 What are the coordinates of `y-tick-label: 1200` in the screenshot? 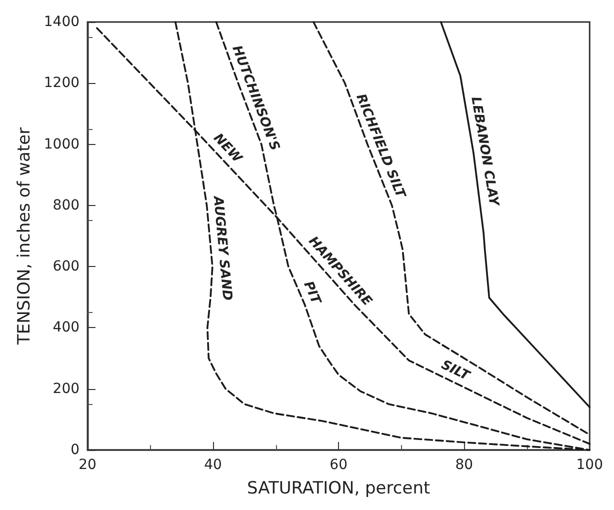 It's located at (62, 83).